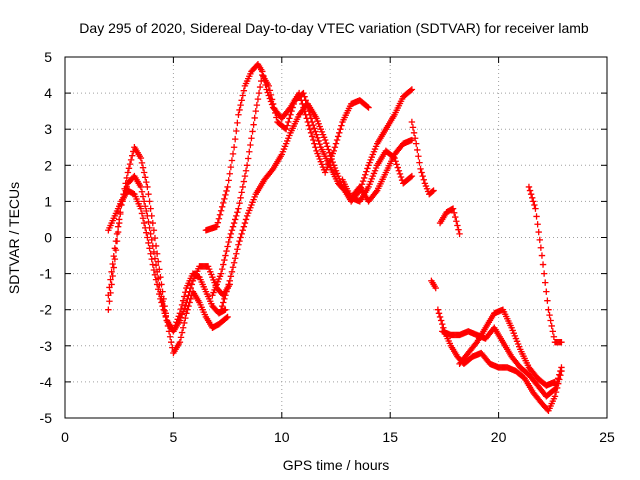 The image size is (640, 480). What do you see at coordinates (499, 437) in the screenshot?
I see `x-tick-label: 20` at bounding box center [499, 437].